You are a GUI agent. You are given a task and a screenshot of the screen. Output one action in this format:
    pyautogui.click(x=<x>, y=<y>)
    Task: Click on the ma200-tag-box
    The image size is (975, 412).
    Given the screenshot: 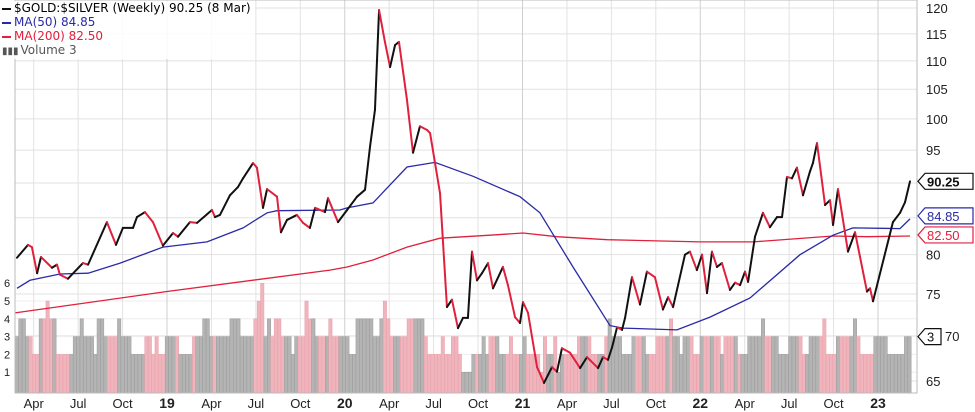 What is the action you would take?
    pyautogui.click(x=945, y=235)
    